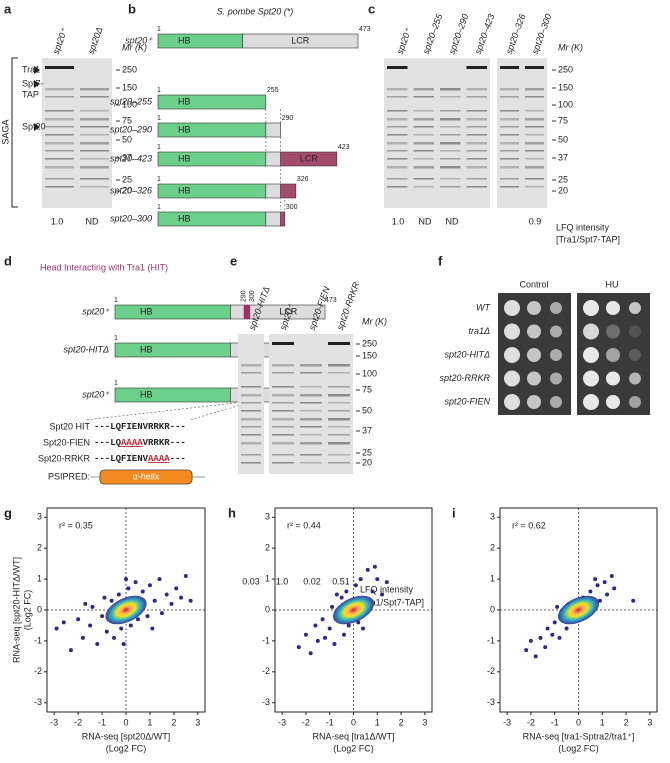 This screenshot has width=670, height=763. What do you see at coordinates (353, 748) in the screenshot?
I see `x-axis-label: (Log2 FC)` at bounding box center [353, 748].